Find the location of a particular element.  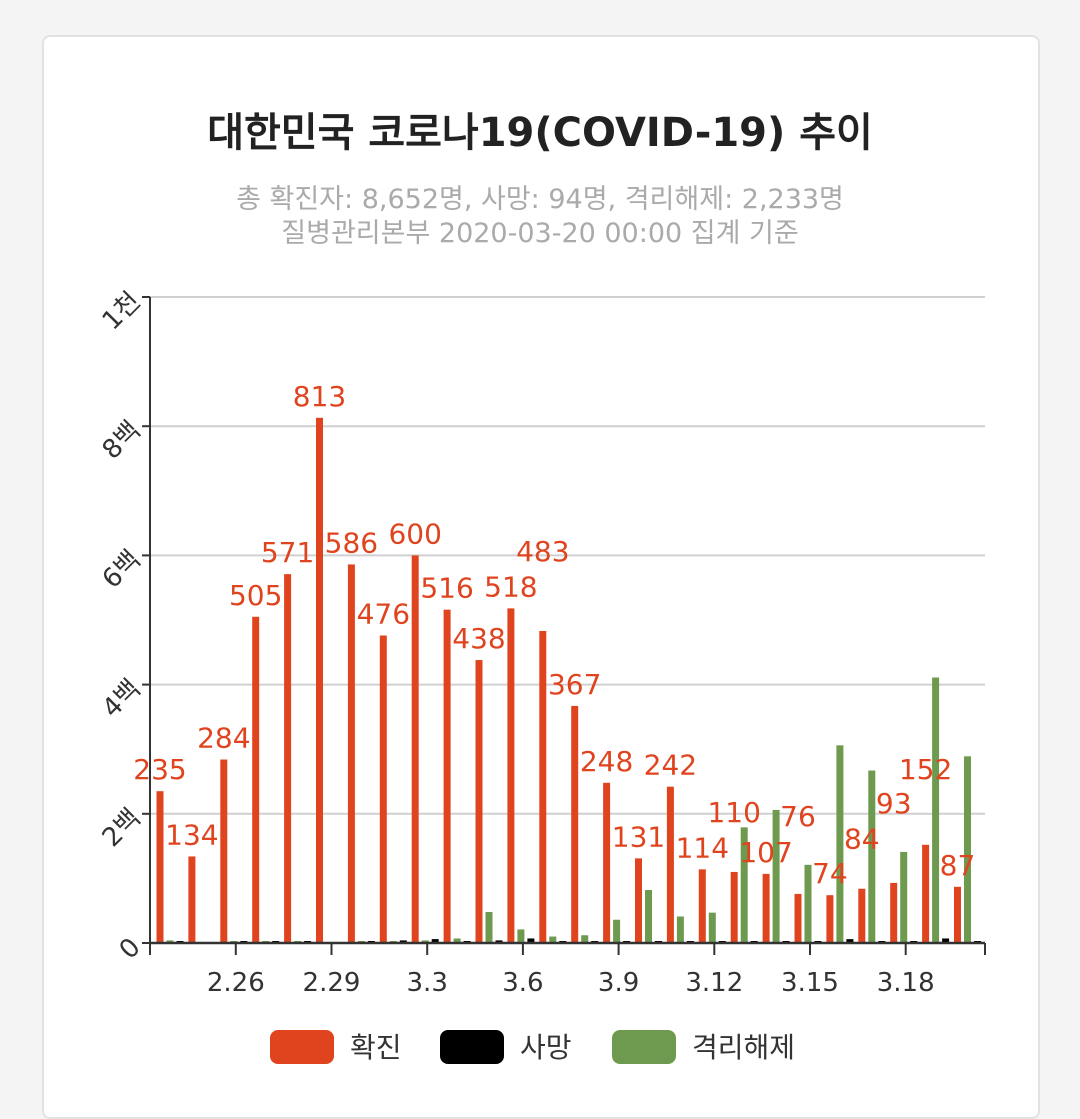

bar-확진-3.3 is located at coordinates (415, 749).